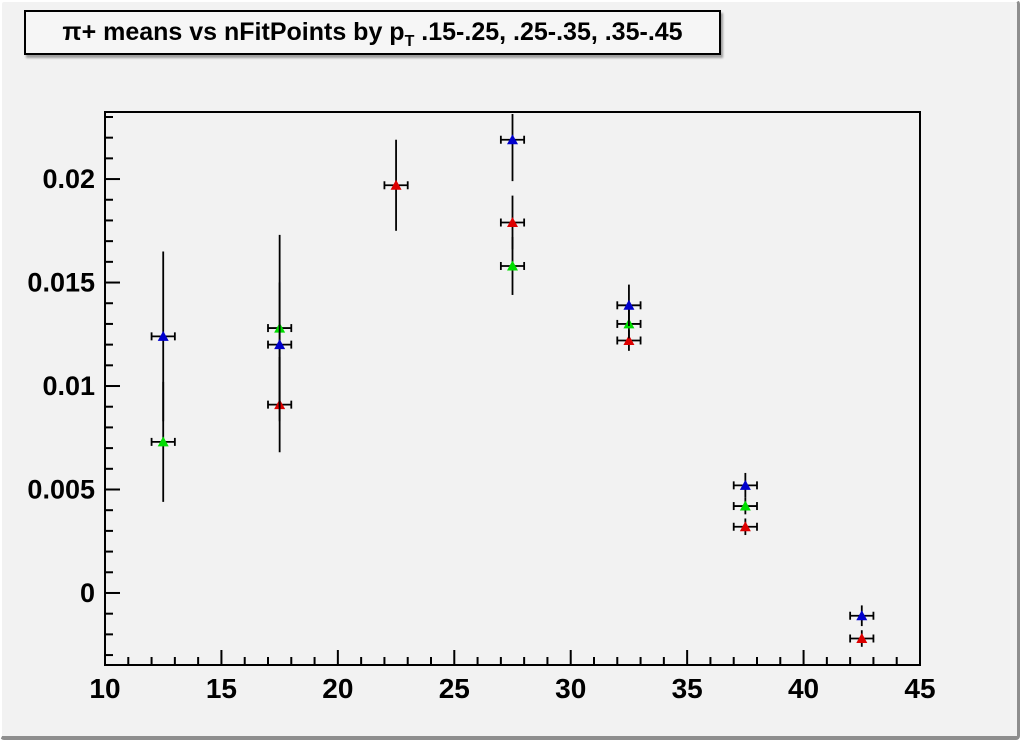  Describe the element at coordinates (104, 688) in the screenshot. I see `x-tick-label: 10` at that location.